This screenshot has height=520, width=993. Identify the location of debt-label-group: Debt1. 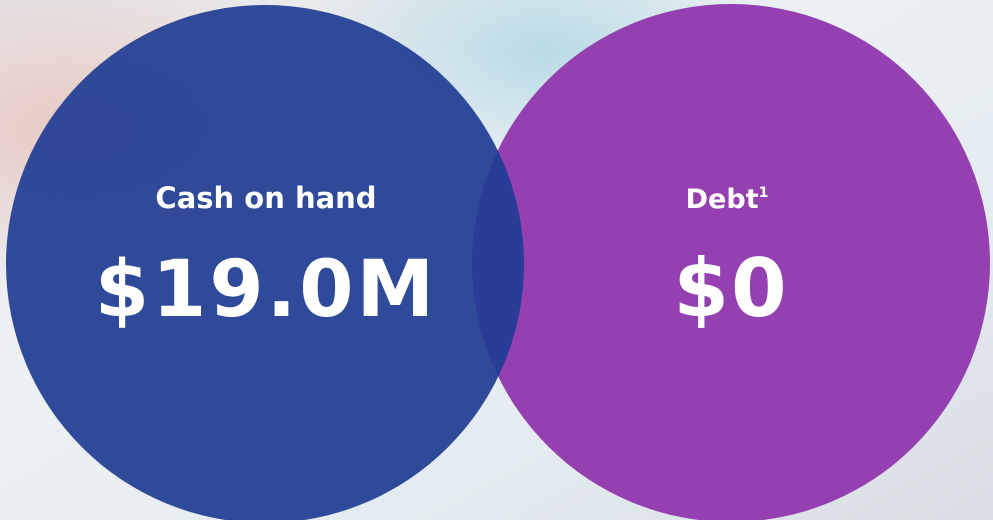
(727, 199).